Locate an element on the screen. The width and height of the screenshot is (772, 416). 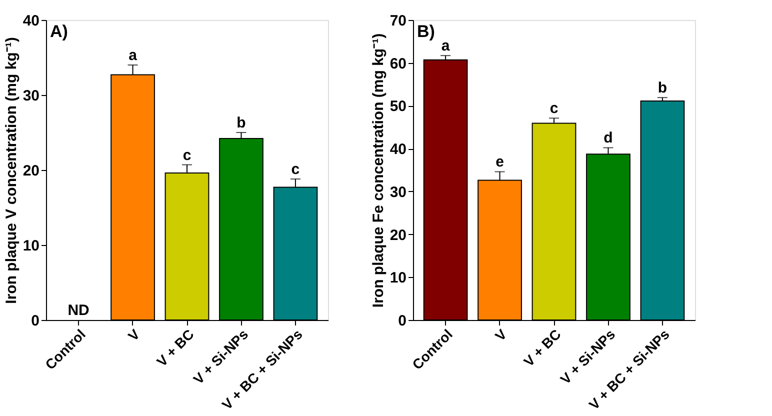
y-tick-label: 70 is located at coordinates (398, 21).